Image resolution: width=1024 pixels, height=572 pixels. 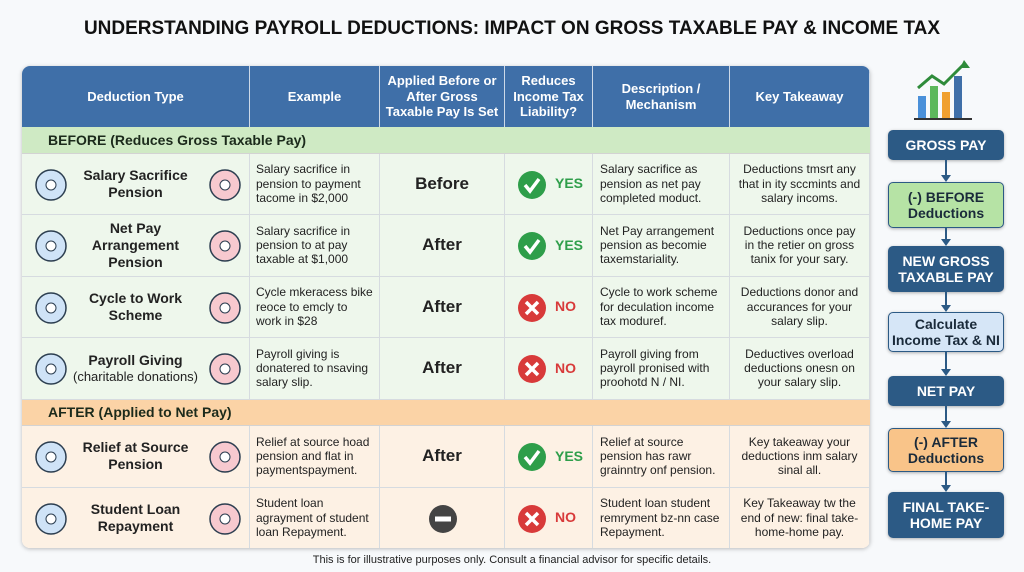 What do you see at coordinates (135, 306) in the screenshot?
I see `deduction-name: Cycle to Work Scheme` at bounding box center [135, 306].